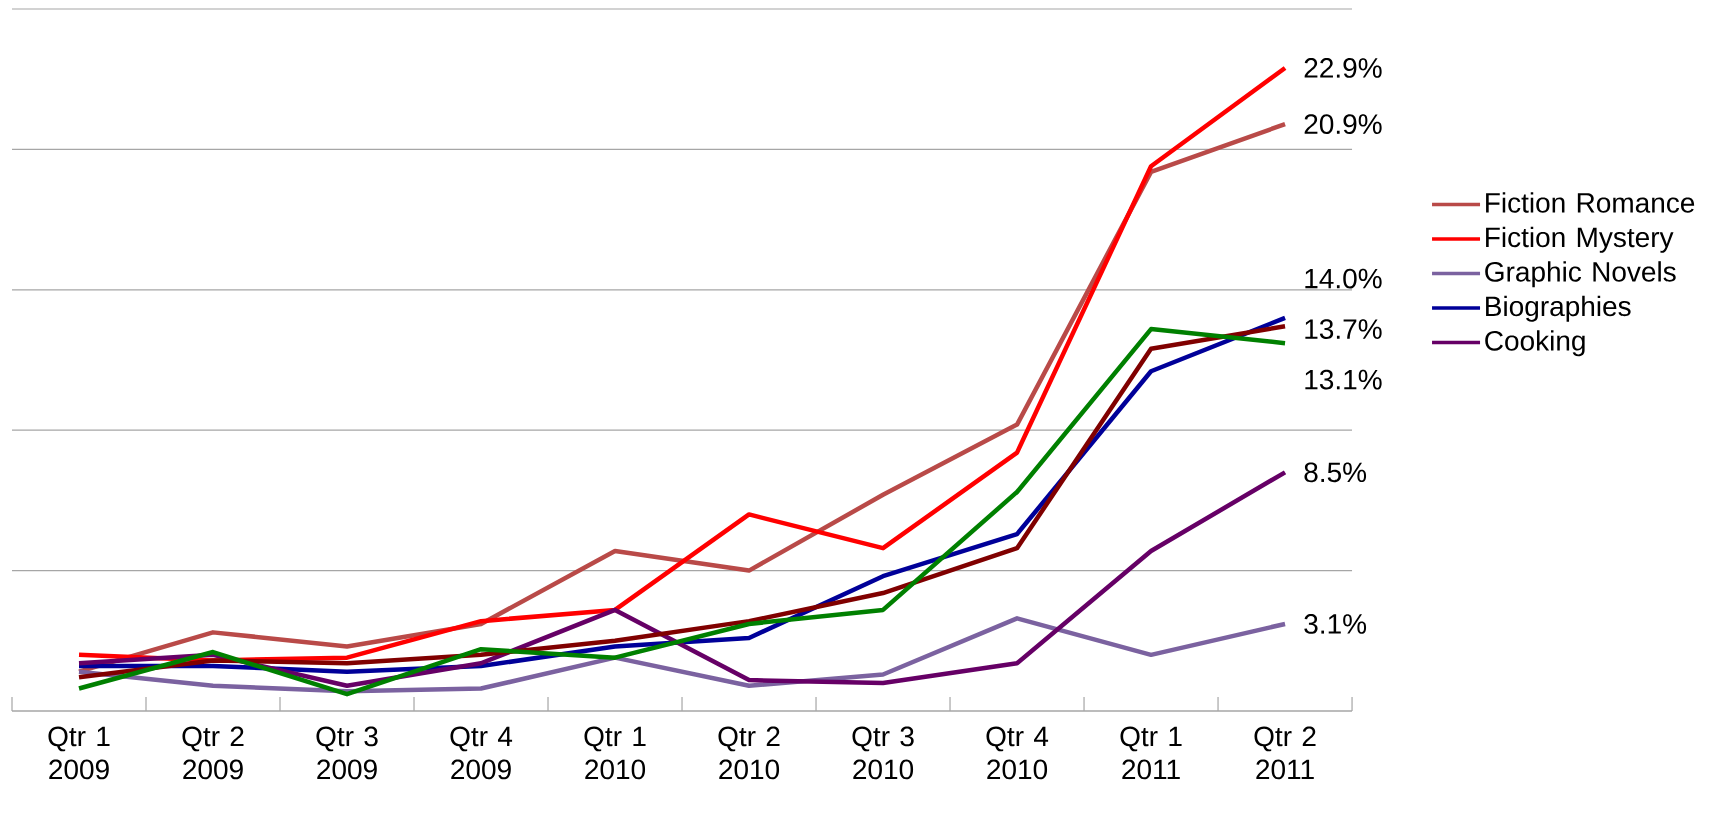  I want to click on data-label: 13.7%, so click(1343, 329).